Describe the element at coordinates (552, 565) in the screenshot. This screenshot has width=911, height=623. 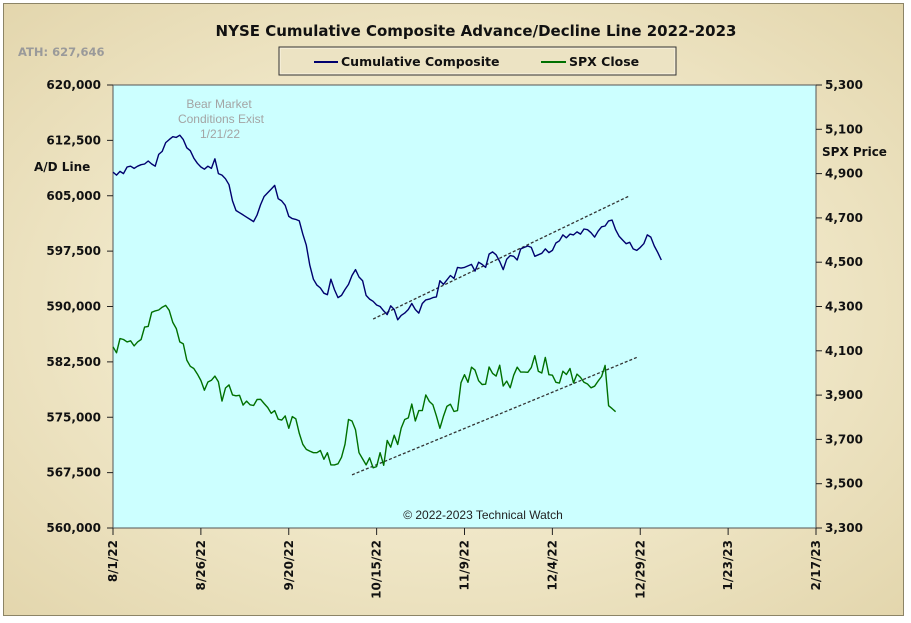
I see `x-tick-label: 12/4/22` at that location.